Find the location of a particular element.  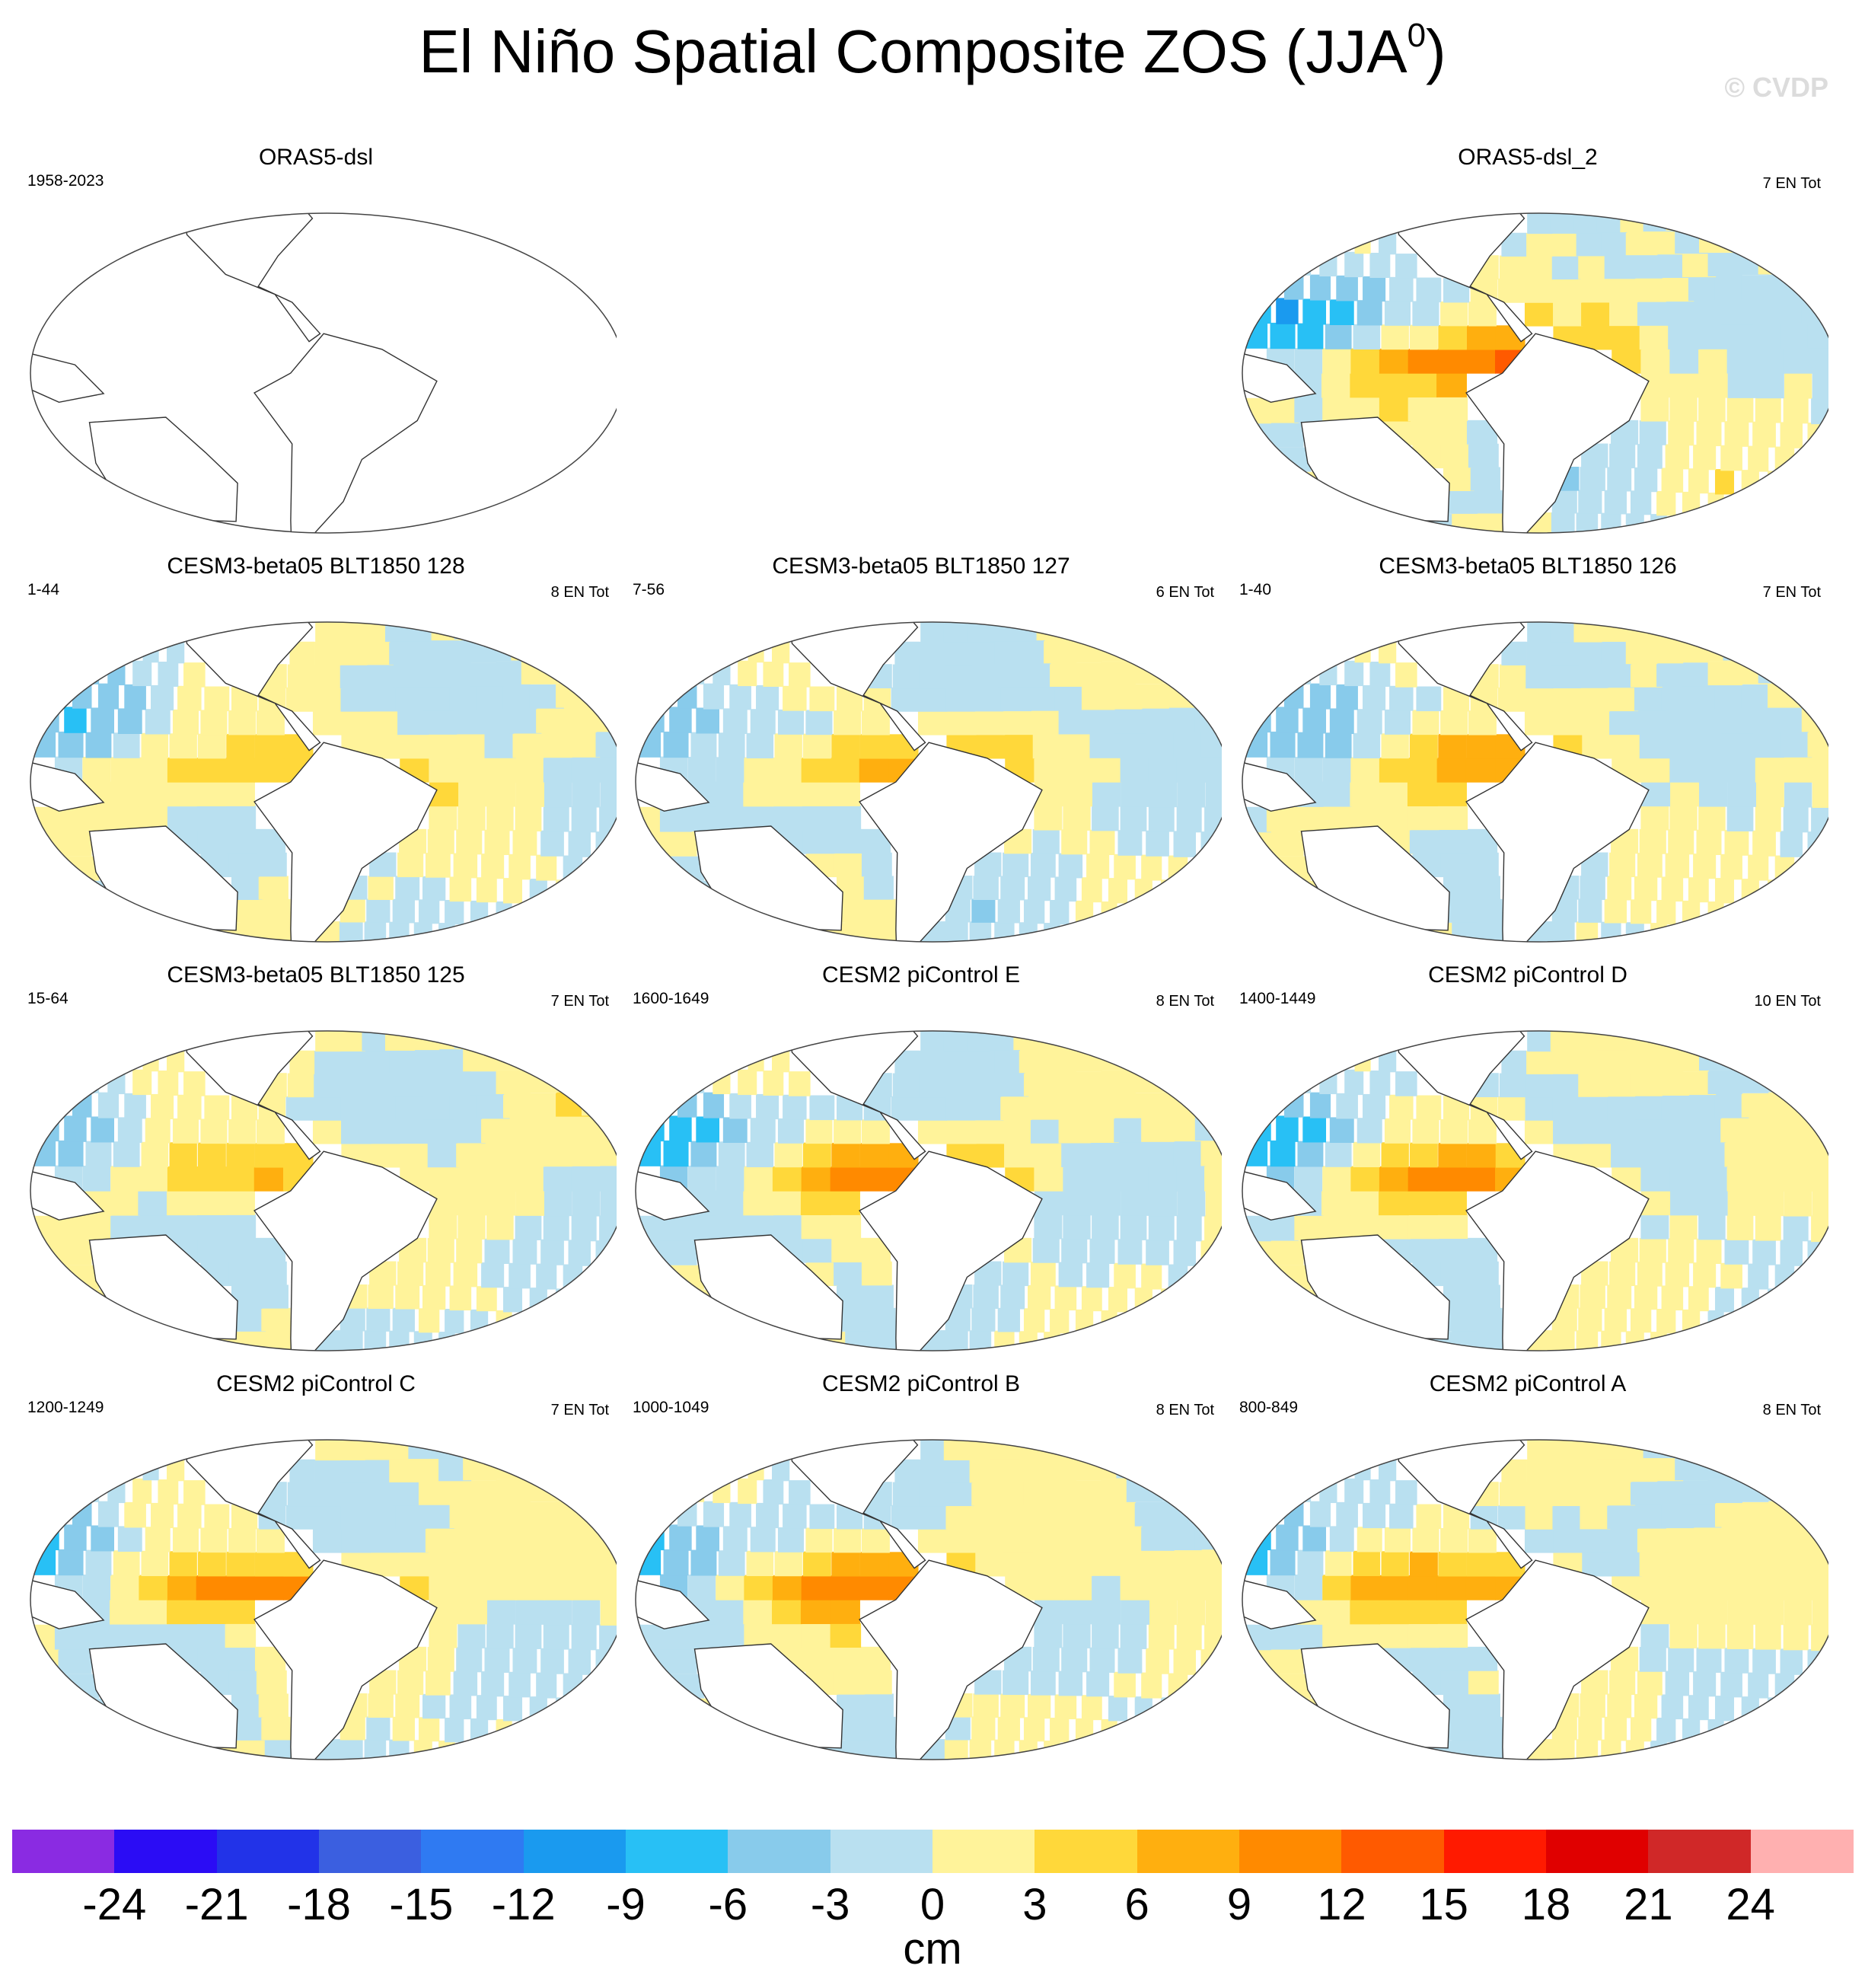

panel-title: ORAS5-dsl is located at coordinates (316, 157).